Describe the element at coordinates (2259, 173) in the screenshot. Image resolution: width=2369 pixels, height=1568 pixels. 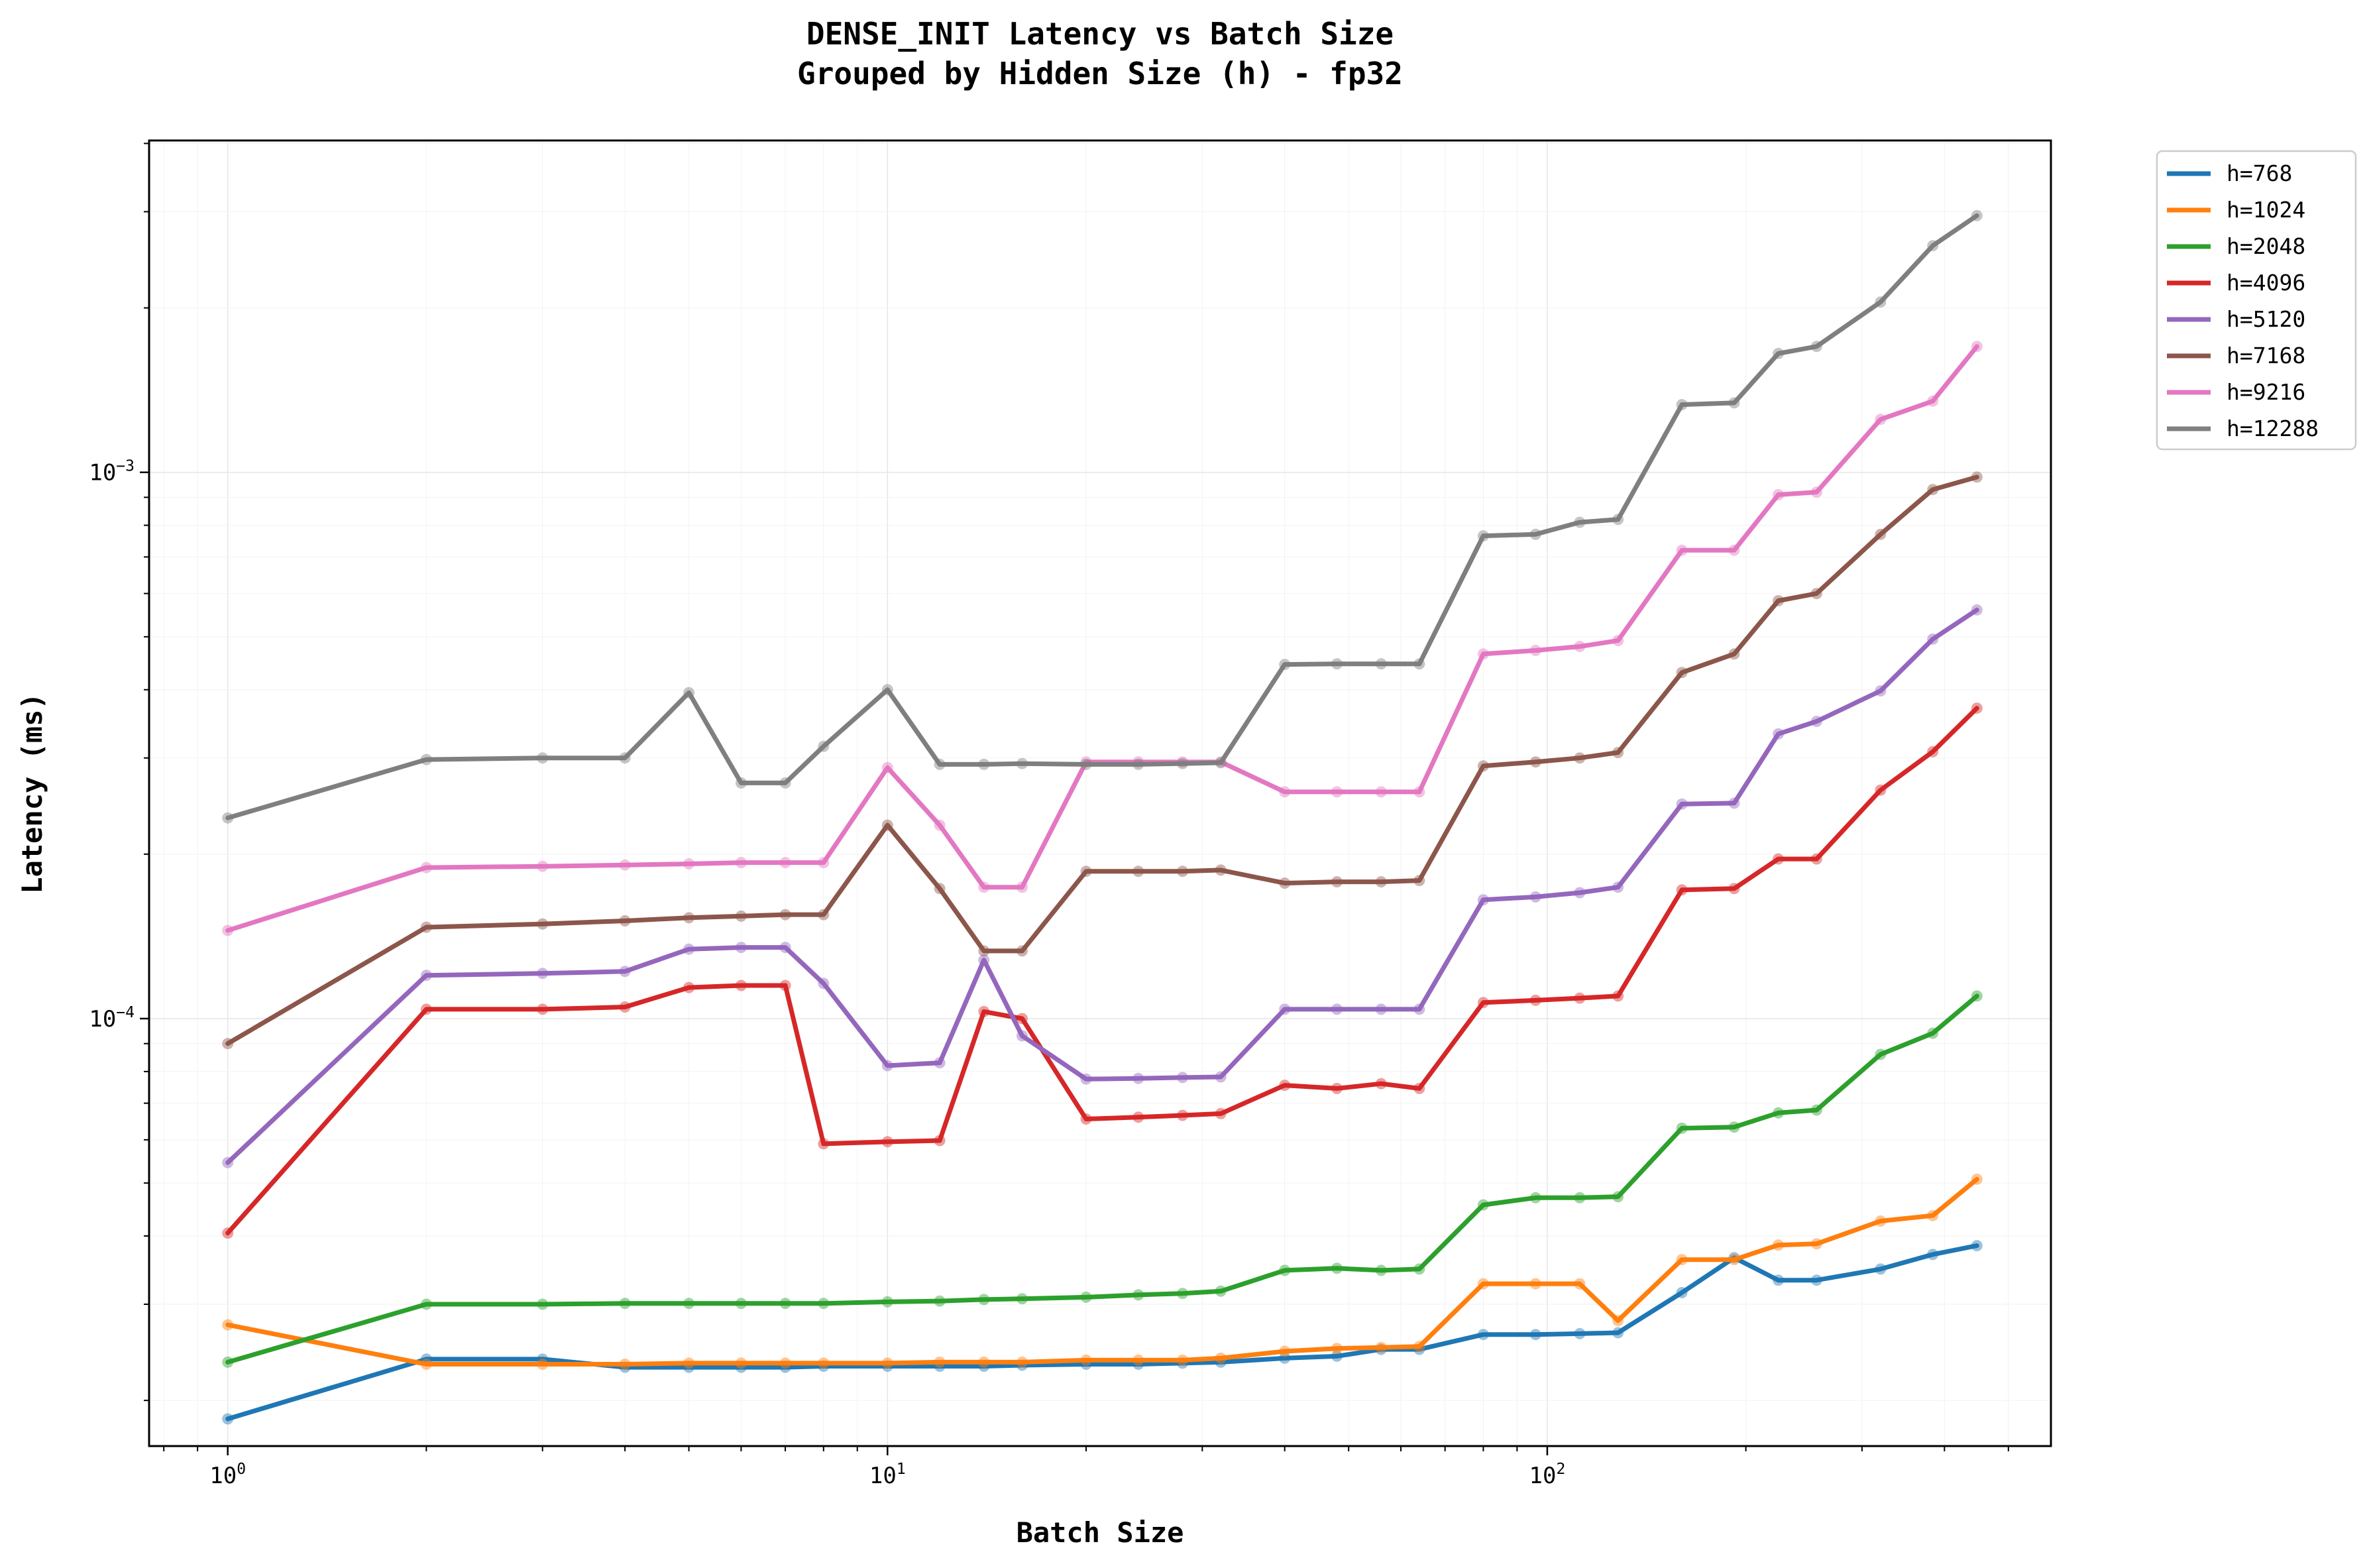
I see `legend-label: h=768` at that location.